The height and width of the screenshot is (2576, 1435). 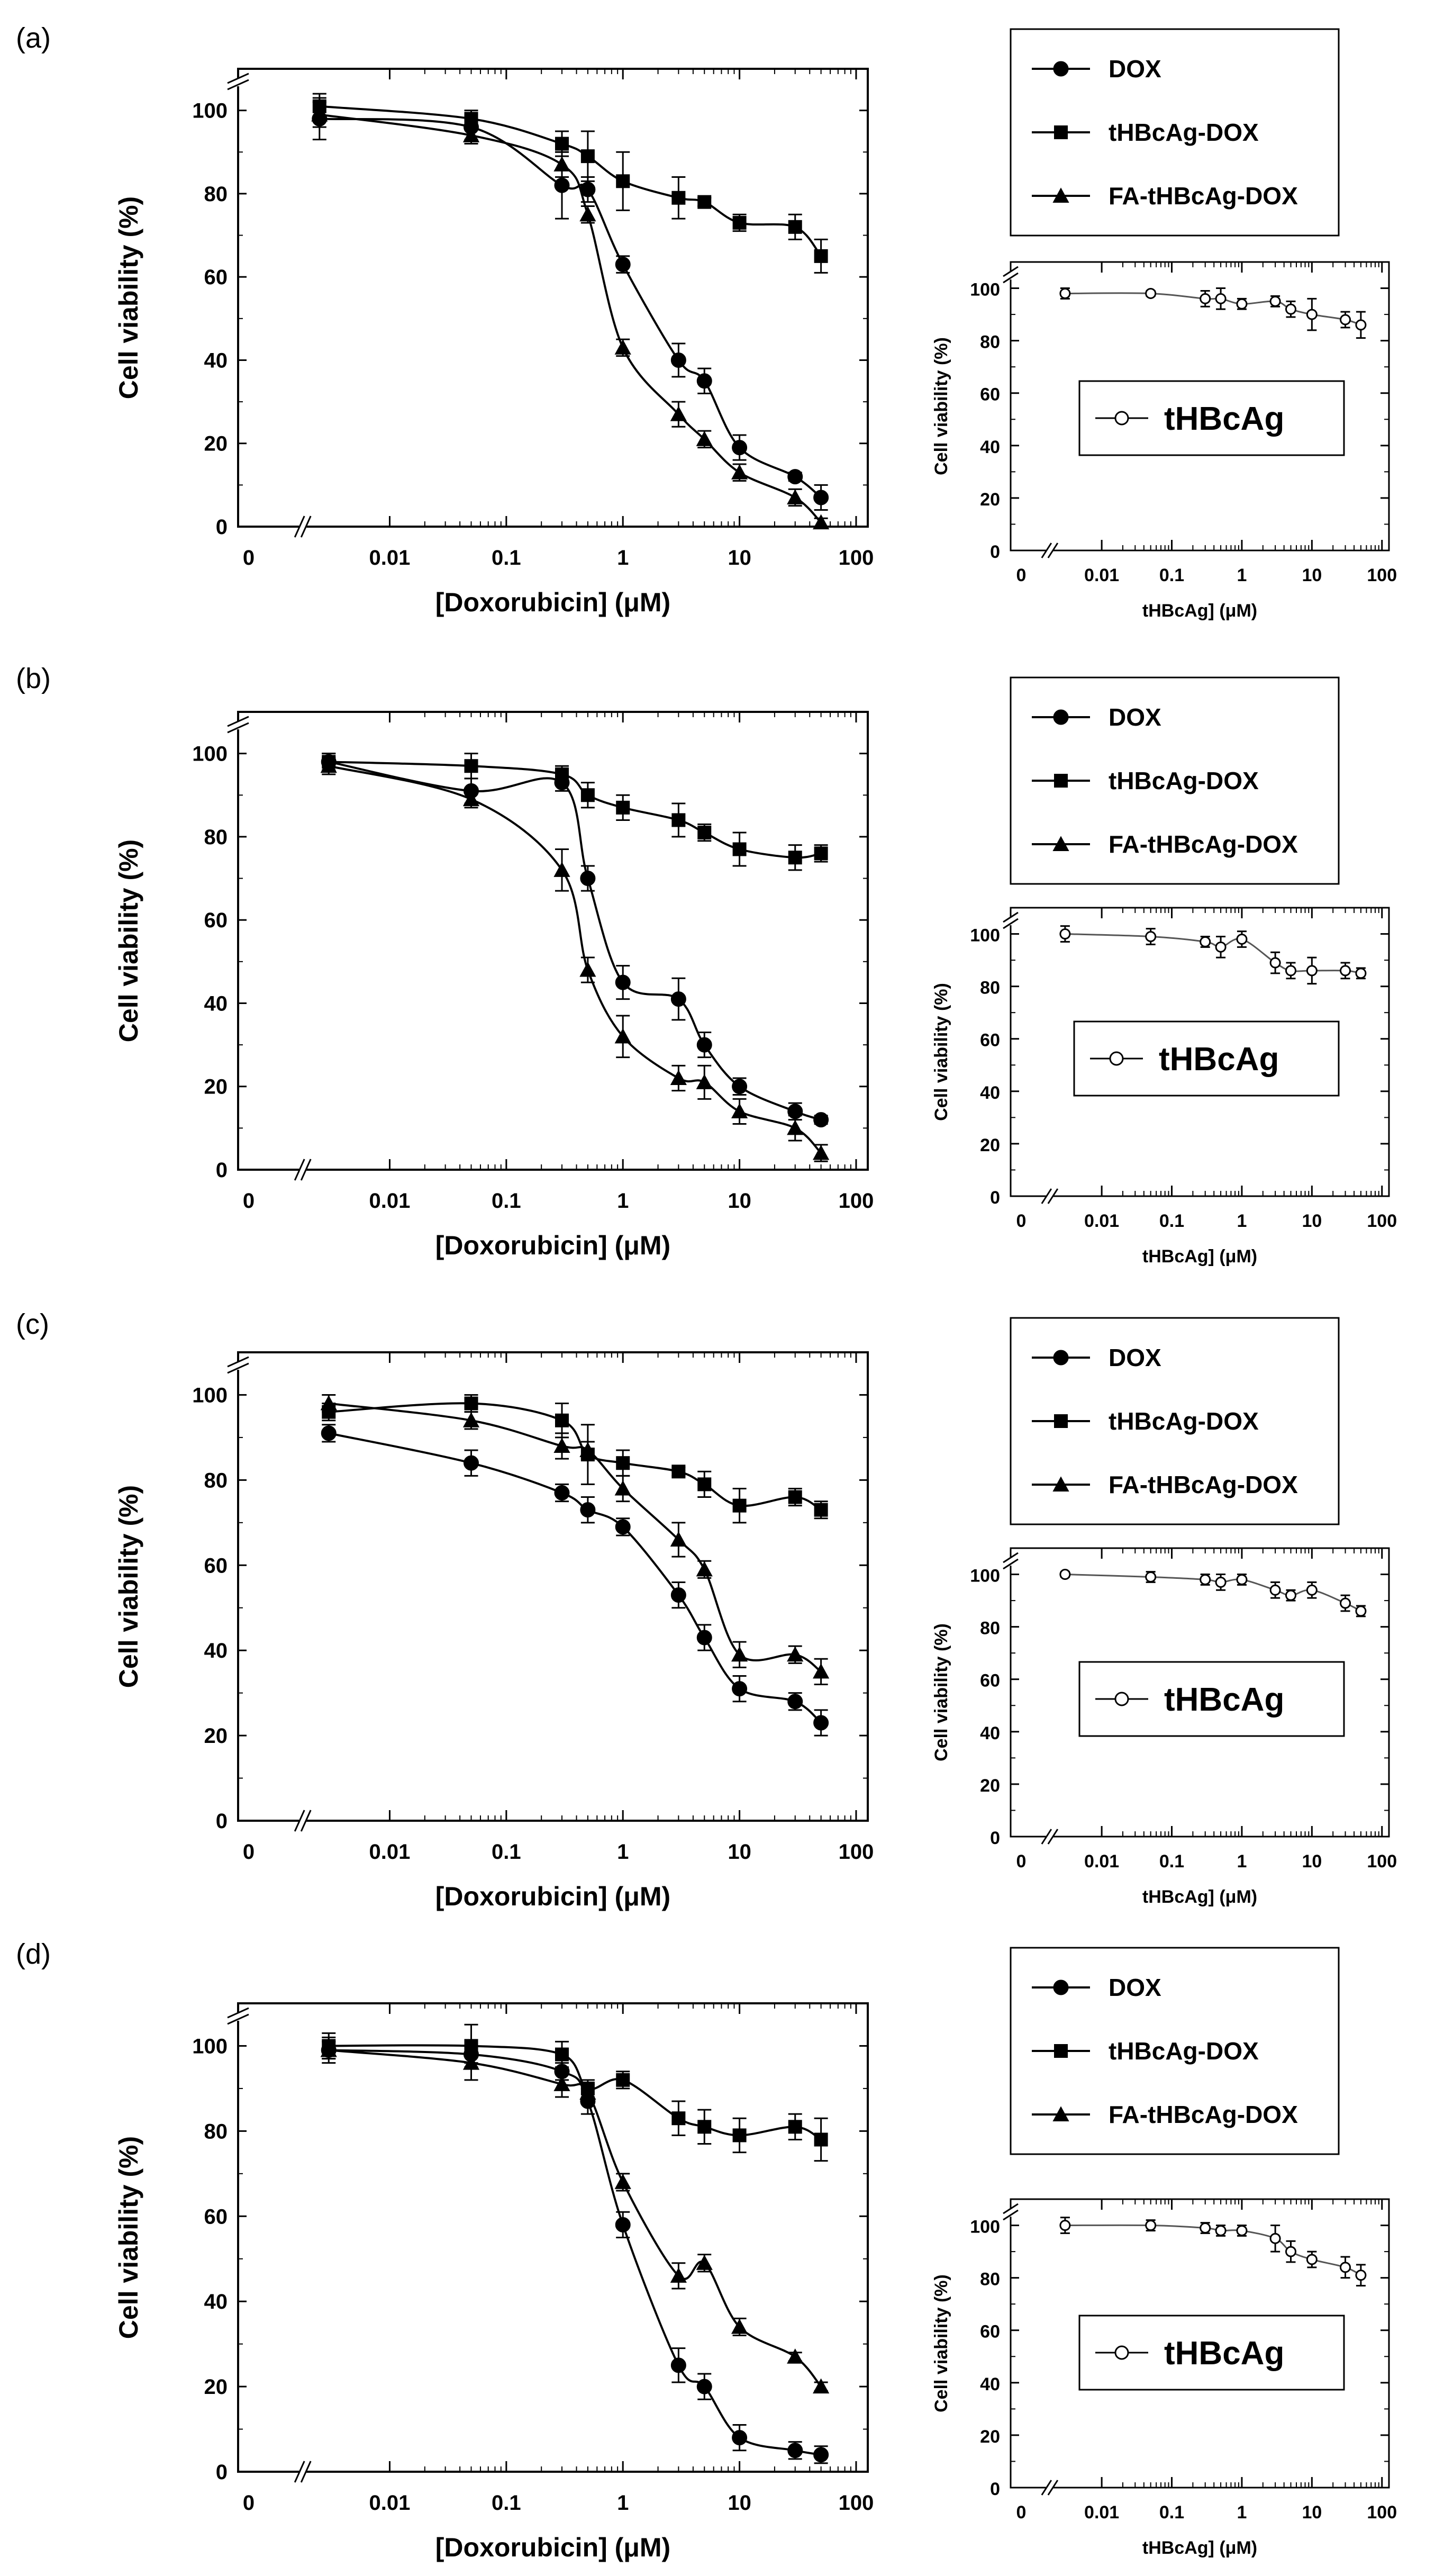 I want to click on y-tick-label: 80, so click(x=990, y=988).